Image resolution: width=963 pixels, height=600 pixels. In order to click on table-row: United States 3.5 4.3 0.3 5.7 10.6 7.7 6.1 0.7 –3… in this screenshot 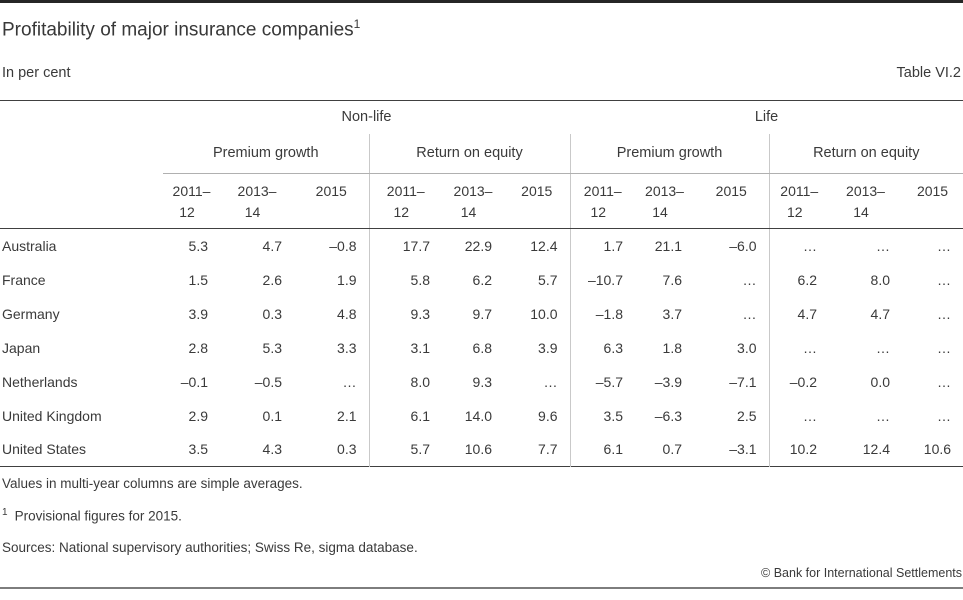, I will do `click(481, 449)`.